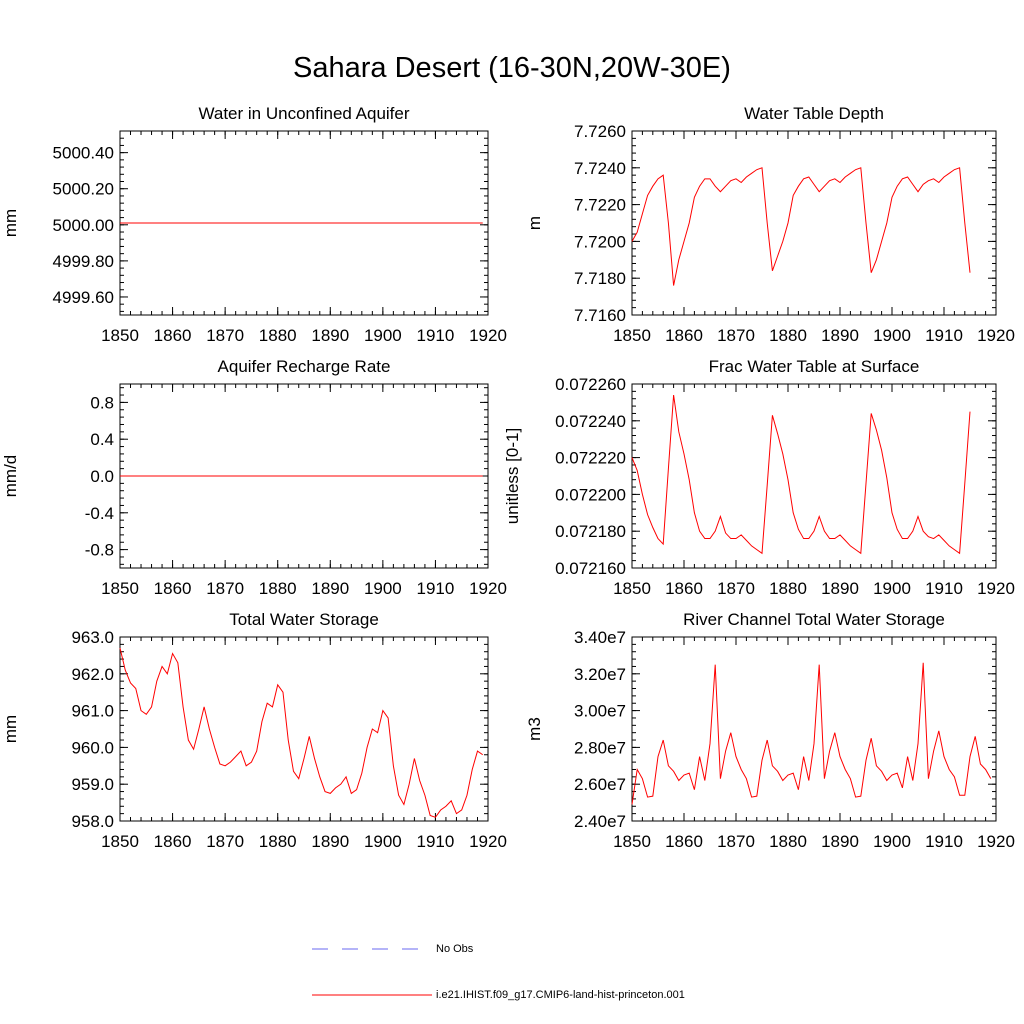 This screenshot has height=1024, width=1024. I want to click on y-tick-label: 2.40e7, so click(600, 821).